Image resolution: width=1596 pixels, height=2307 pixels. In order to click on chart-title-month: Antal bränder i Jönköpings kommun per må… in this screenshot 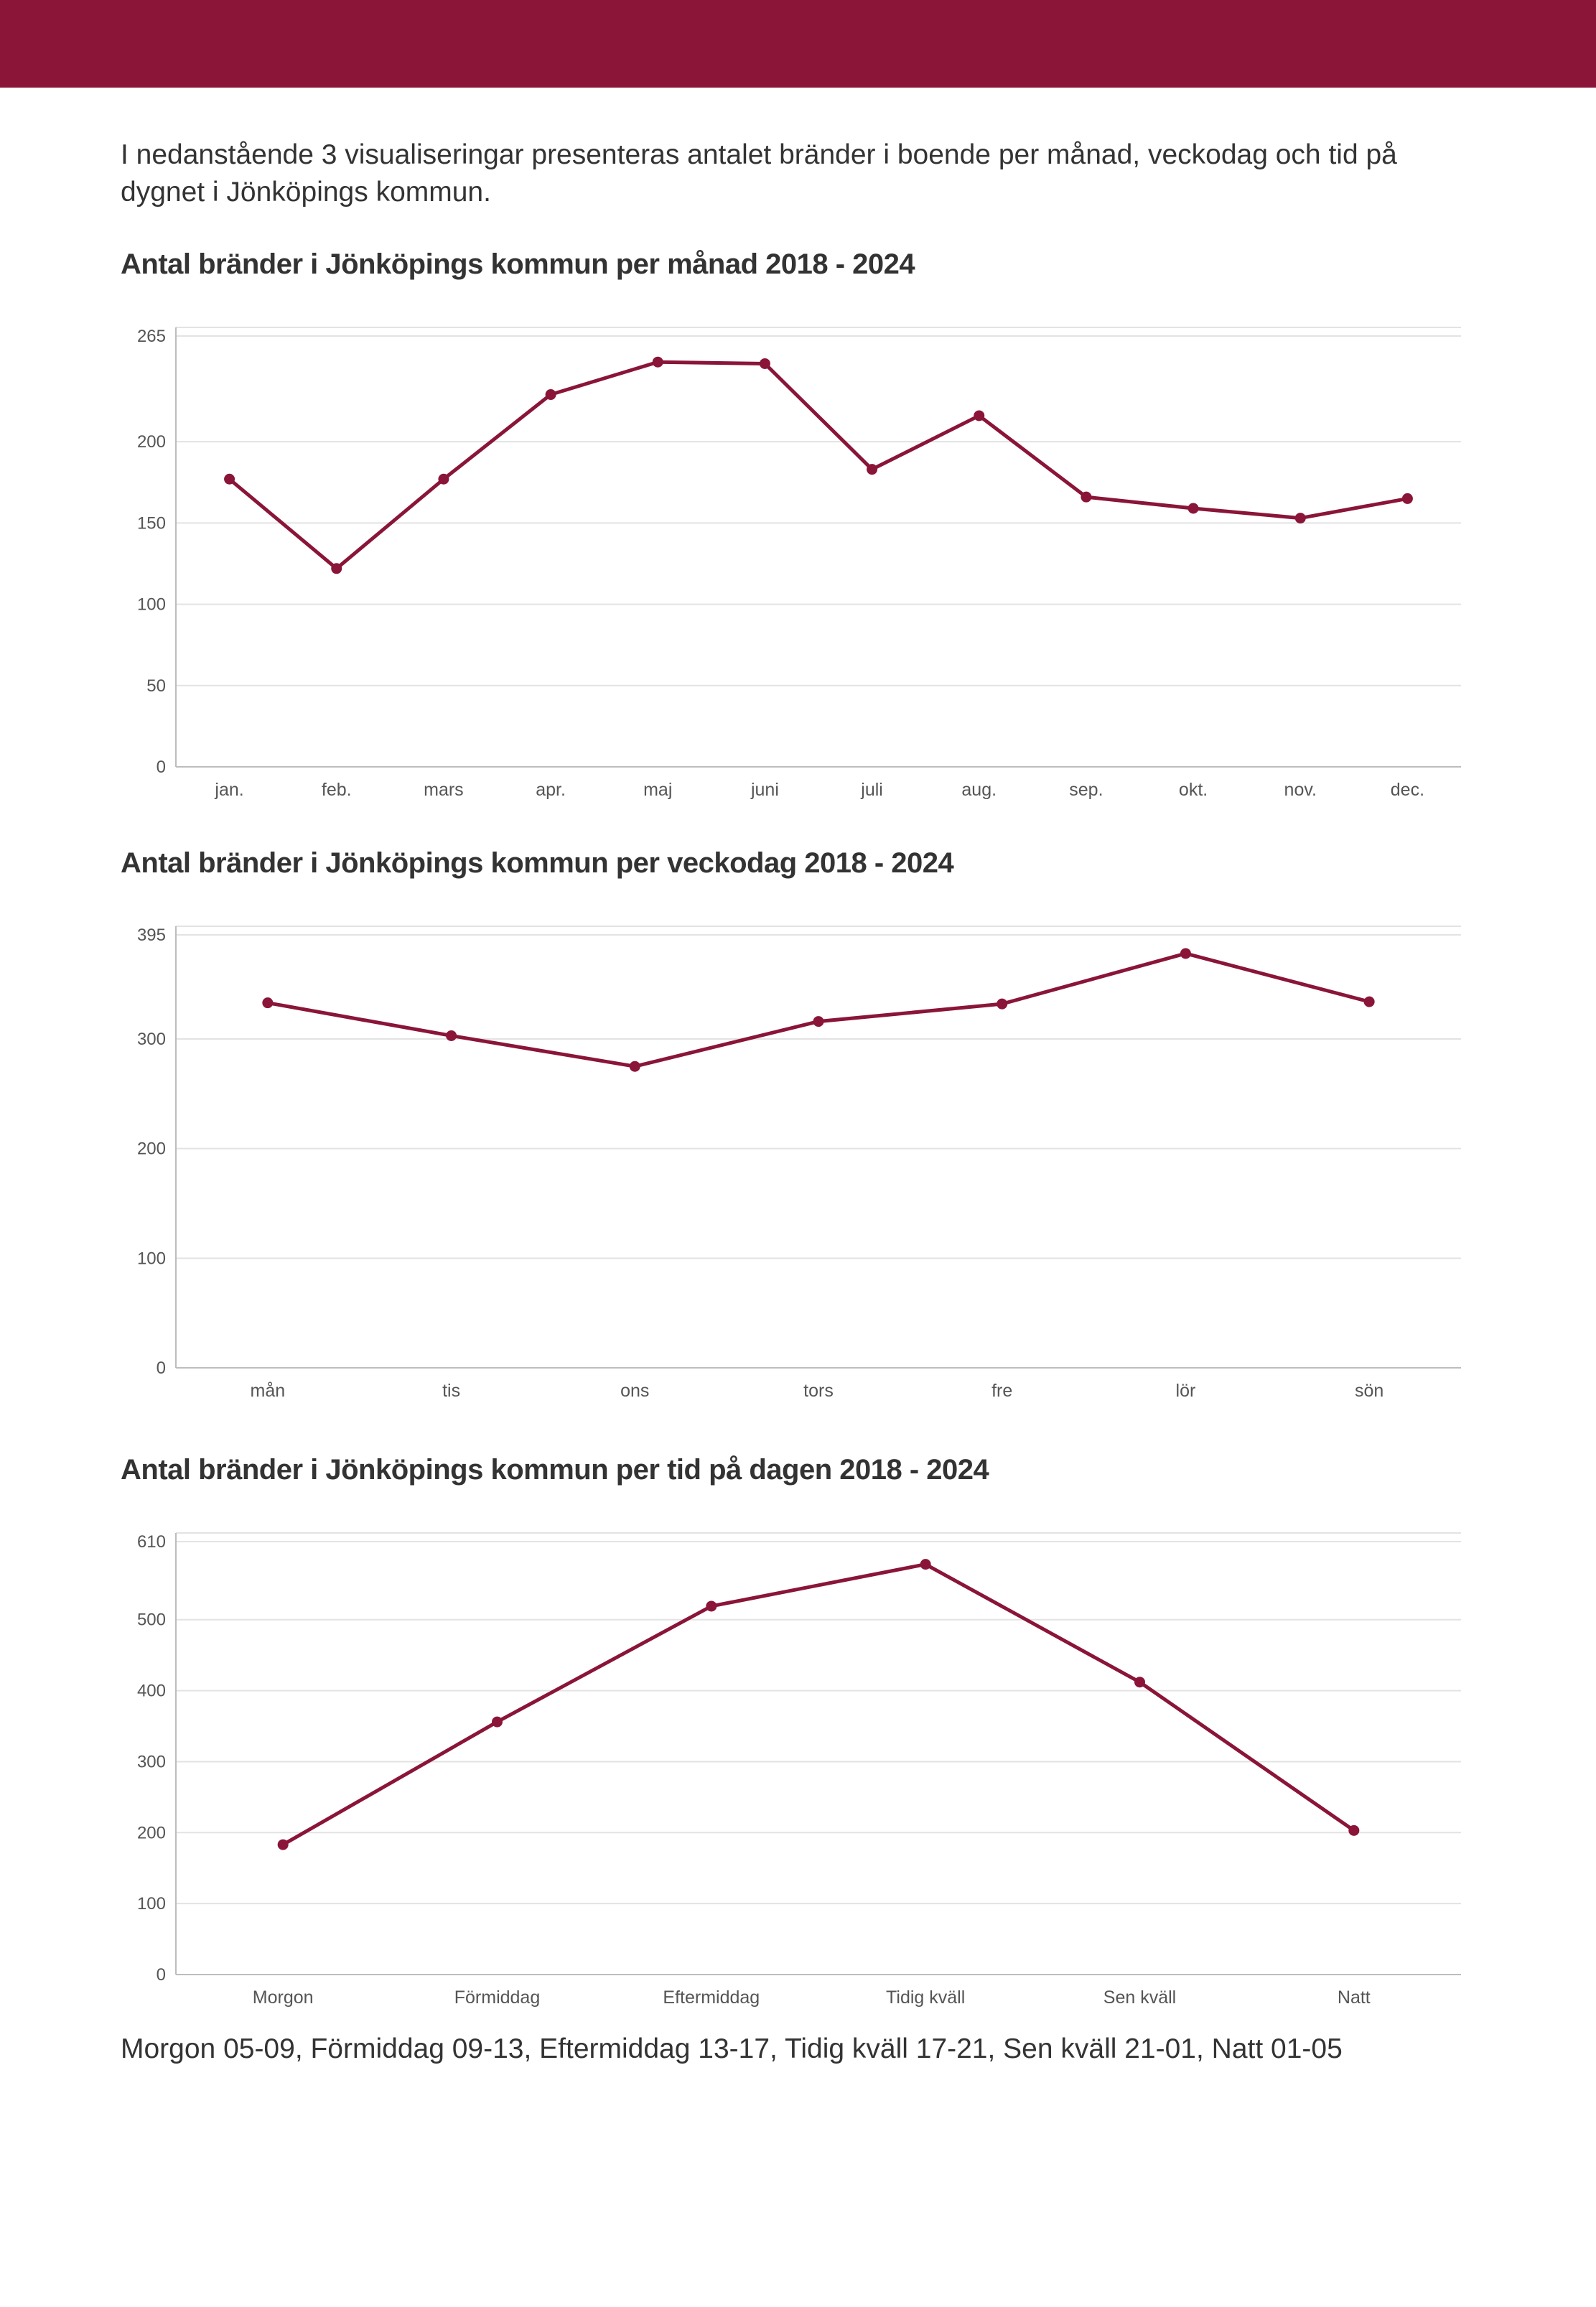, I will do `click(518, 264)`.